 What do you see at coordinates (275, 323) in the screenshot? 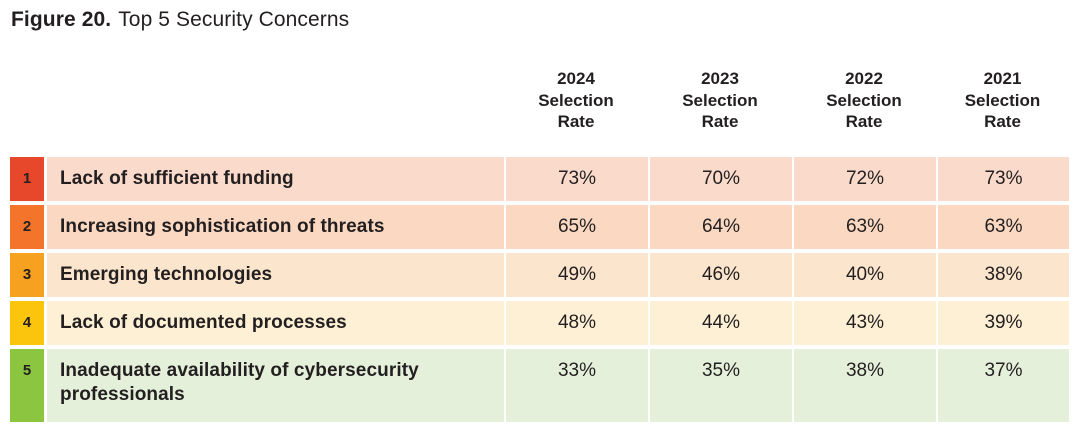
I see `concern-label: Lack of documented processes` at bounding box center [275, 323].